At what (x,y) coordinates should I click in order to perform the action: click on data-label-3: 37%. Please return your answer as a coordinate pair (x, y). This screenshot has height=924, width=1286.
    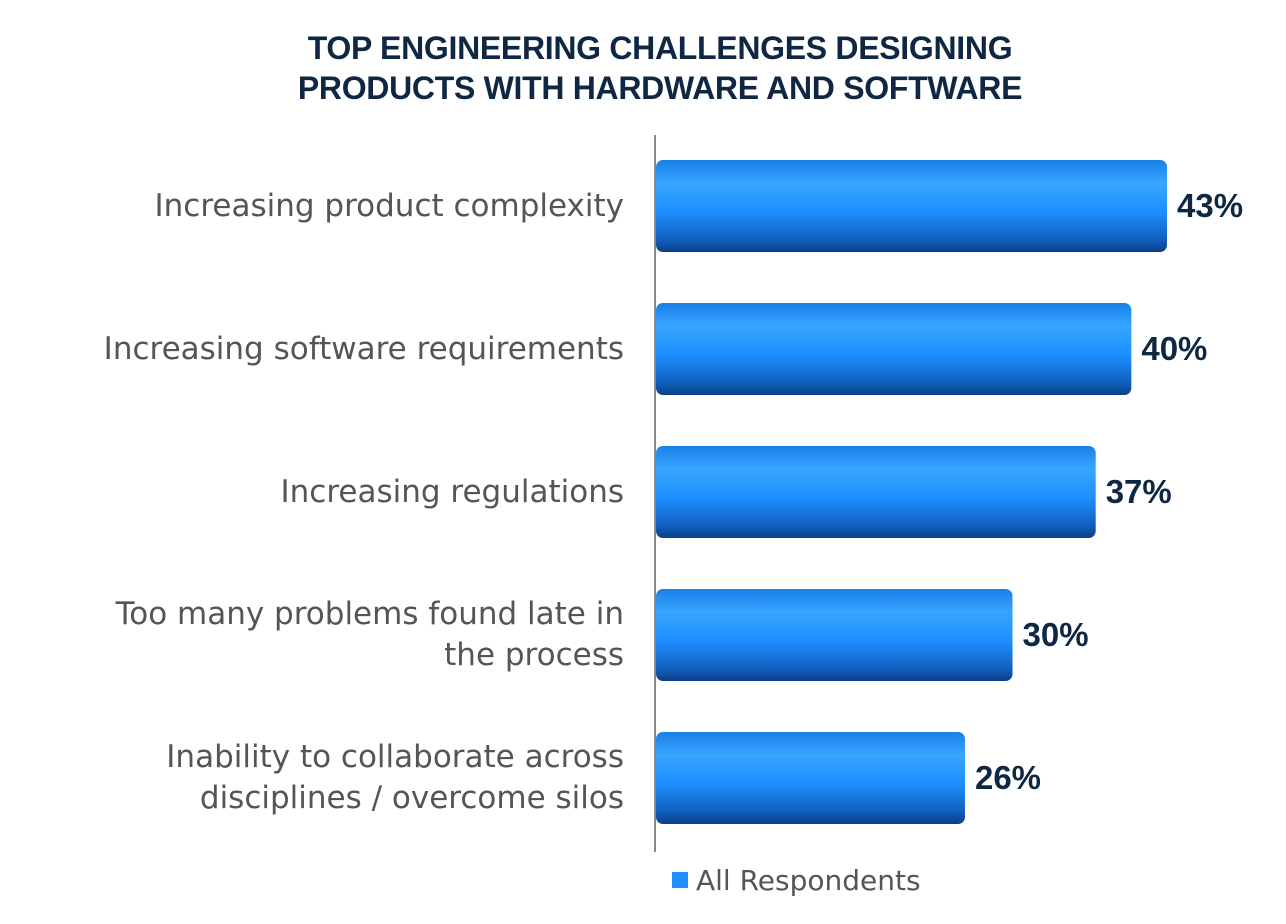
    Looking at the image, I should click on (1138, 491).